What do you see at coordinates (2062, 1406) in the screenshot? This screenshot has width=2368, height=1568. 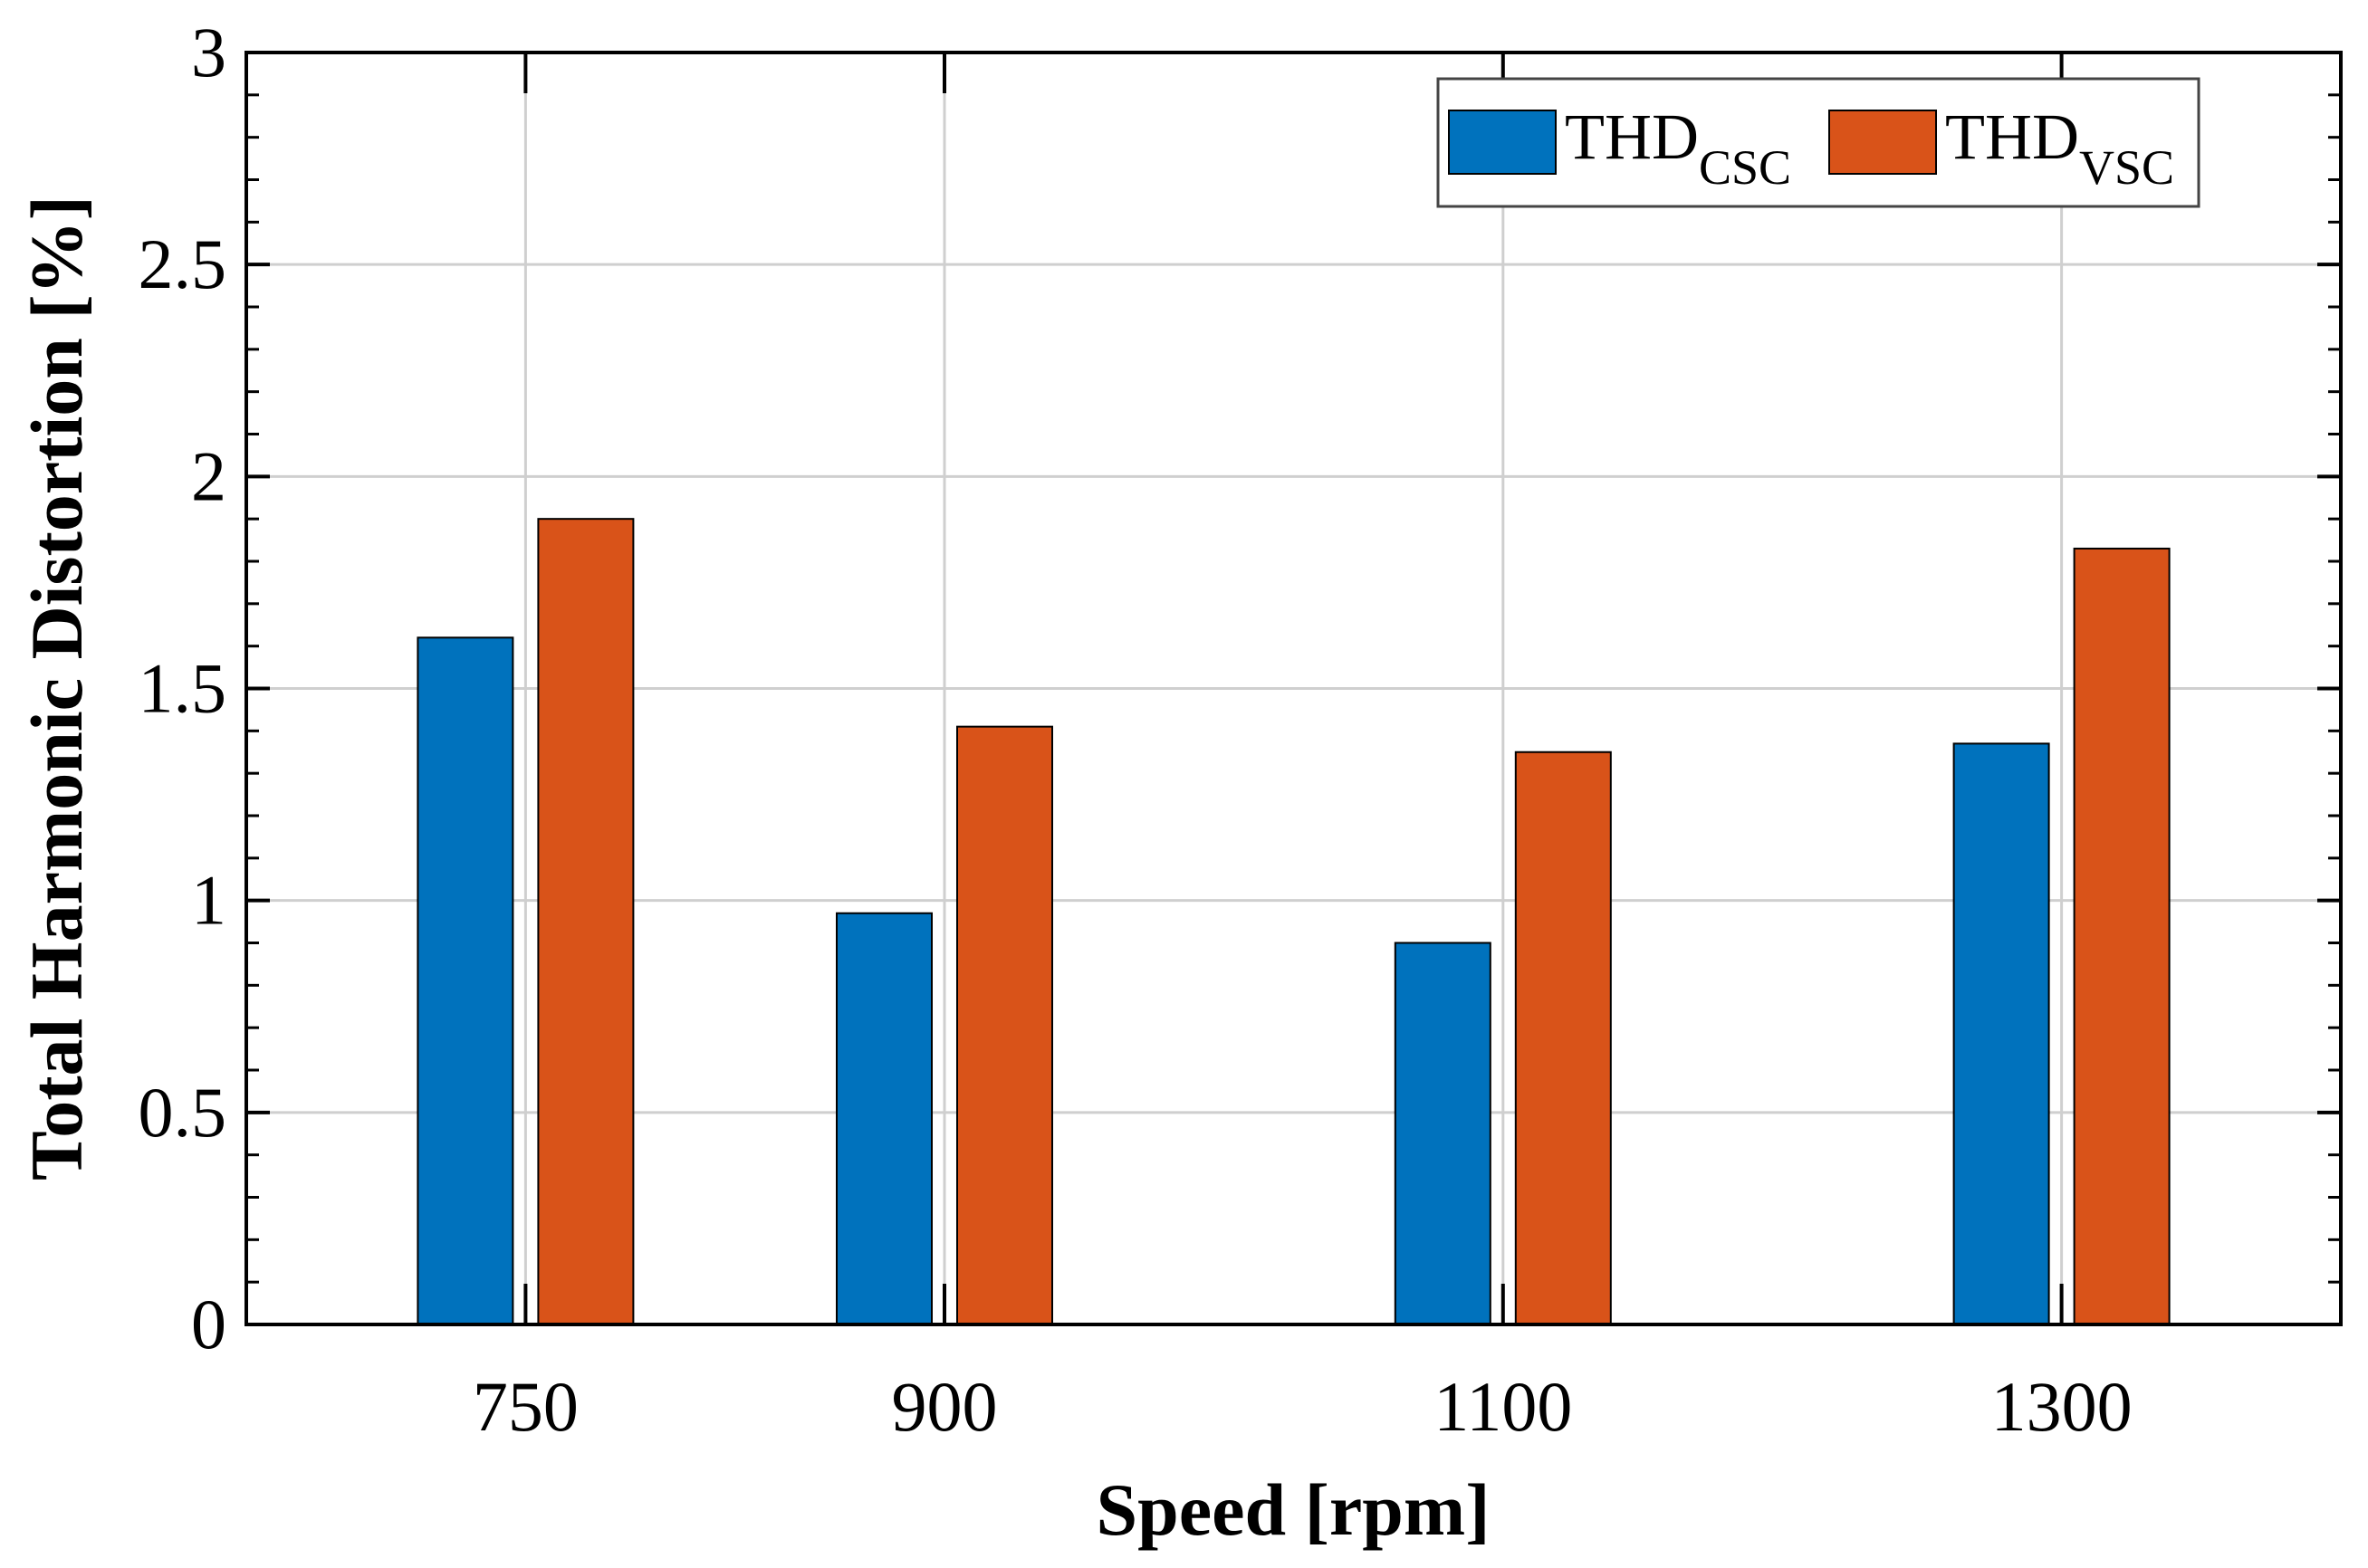 I see `x-tick-label: 1300` at bounding box center [2062, 1406].